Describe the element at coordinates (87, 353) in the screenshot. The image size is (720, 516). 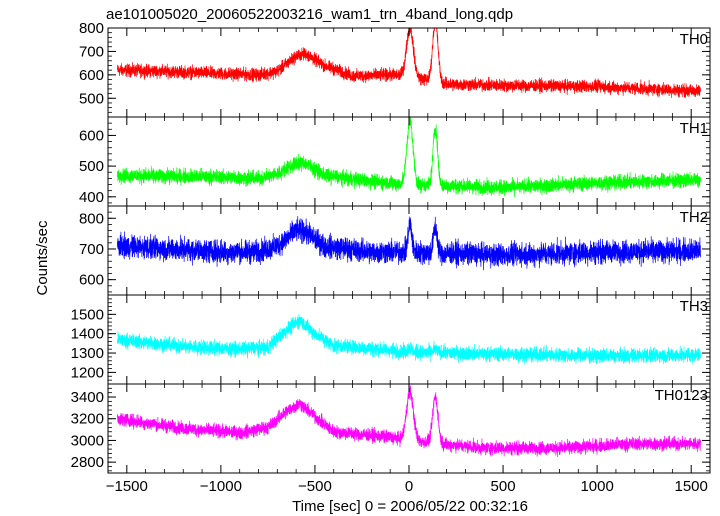
I see `y-tick-label: 1300` at that location.